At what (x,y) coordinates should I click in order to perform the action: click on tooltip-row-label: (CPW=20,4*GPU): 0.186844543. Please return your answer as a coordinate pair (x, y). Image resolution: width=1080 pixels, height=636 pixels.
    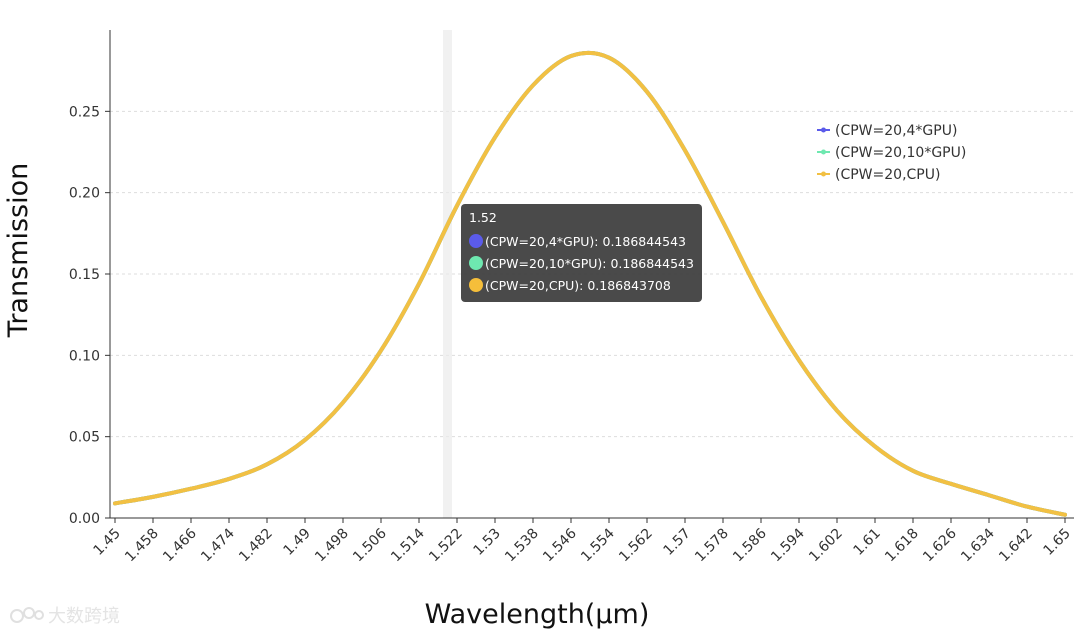
    Looking at the image, I should click on (585, 241).